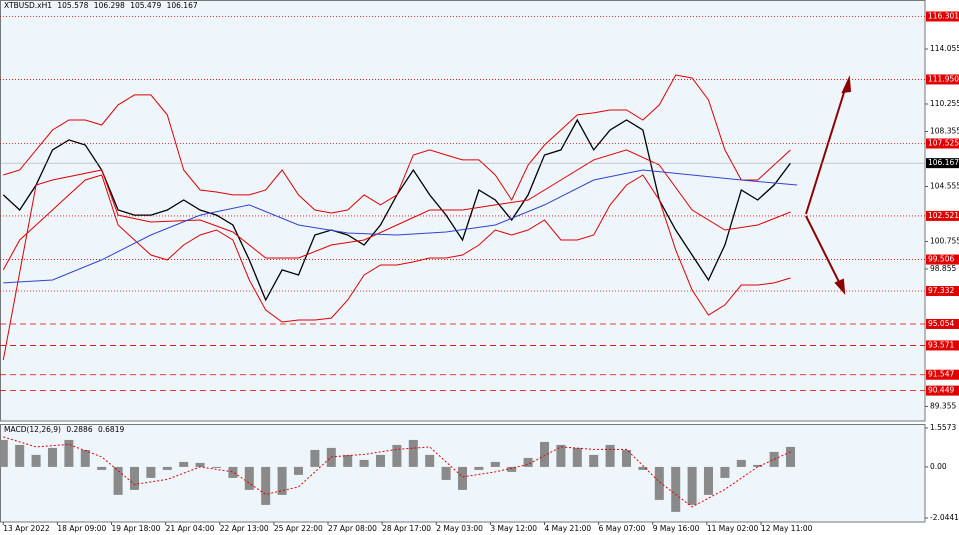  What do you see at coordinates (733, 528) in the screenshot?
I see `x-tick-label: 11 May 02:00` at bounding box center [733, 528].